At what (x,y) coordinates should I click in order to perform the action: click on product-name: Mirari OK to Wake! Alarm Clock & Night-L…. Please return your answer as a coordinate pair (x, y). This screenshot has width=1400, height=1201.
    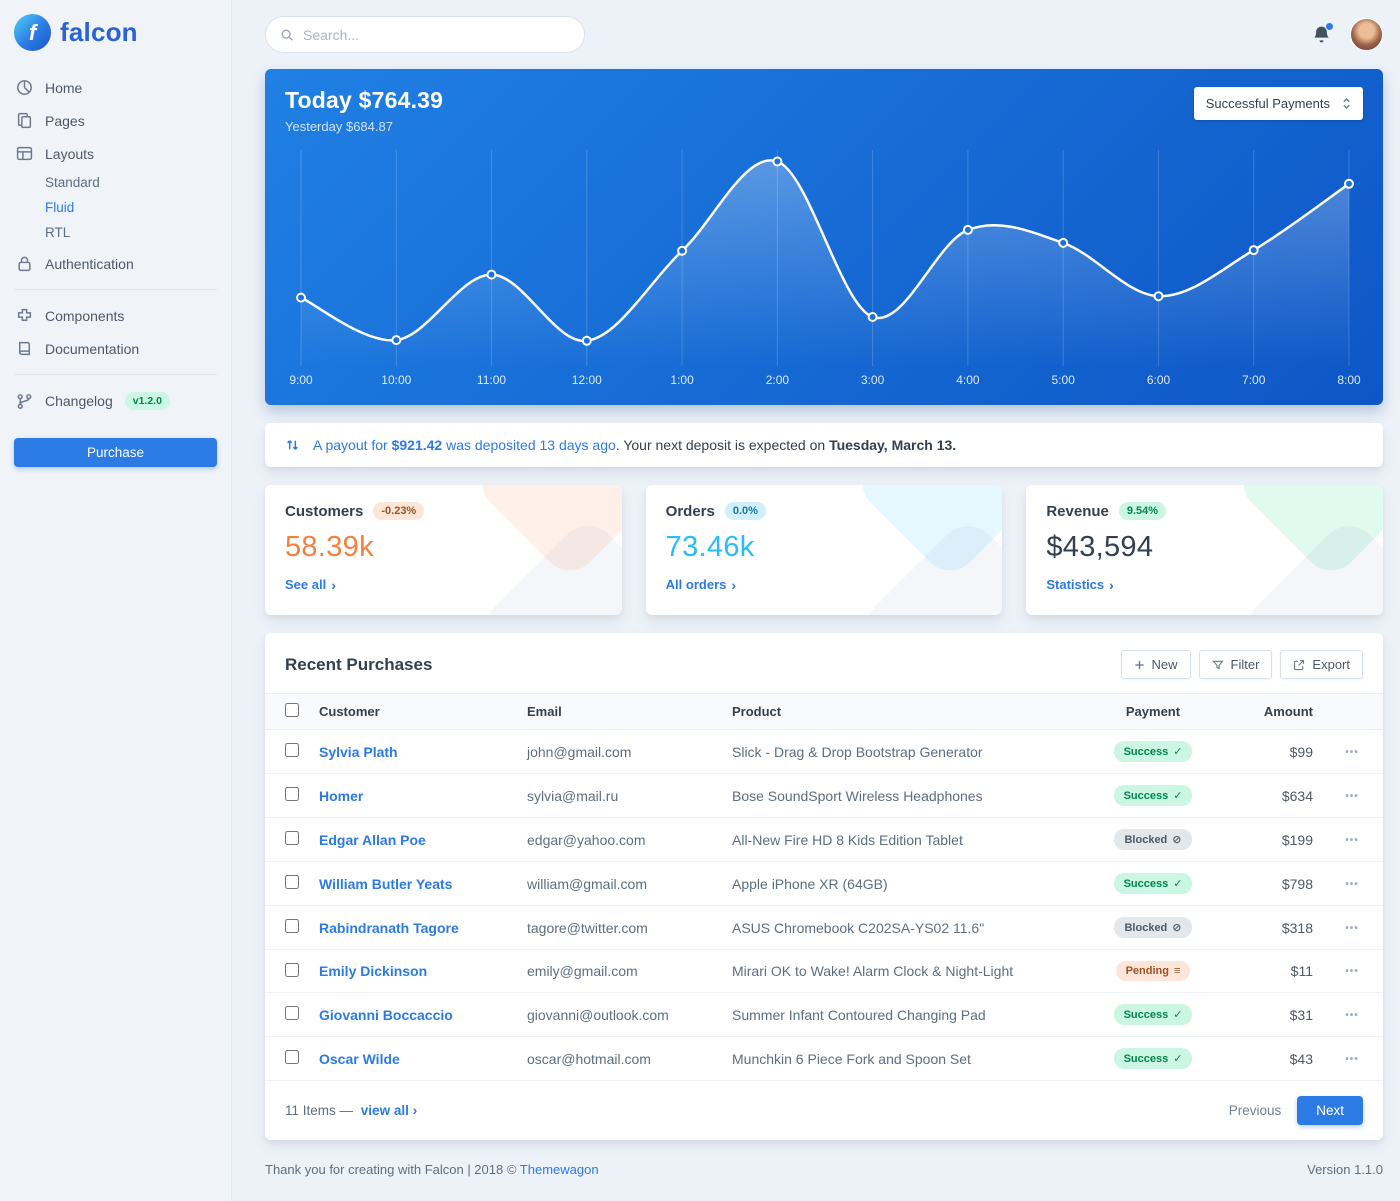
    Looking at the image, I should click on (900, 971).